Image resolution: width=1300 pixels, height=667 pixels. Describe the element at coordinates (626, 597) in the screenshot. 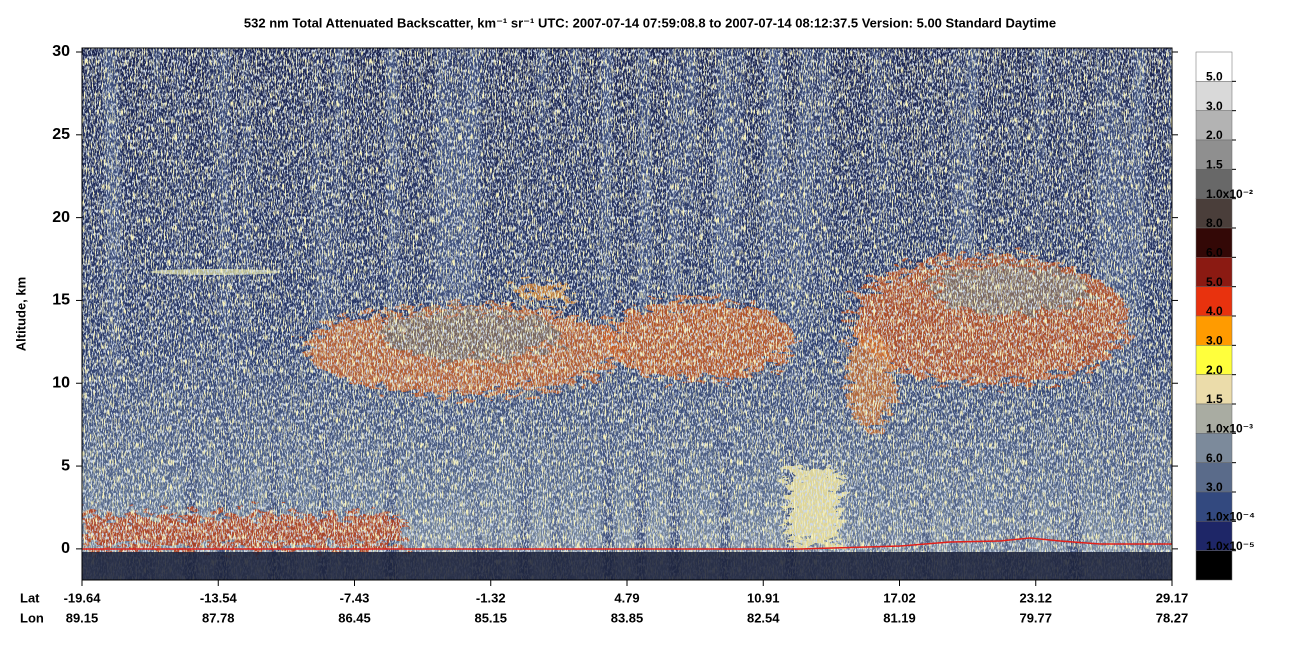

I see `lat-tick-label: 4.79` at that location.